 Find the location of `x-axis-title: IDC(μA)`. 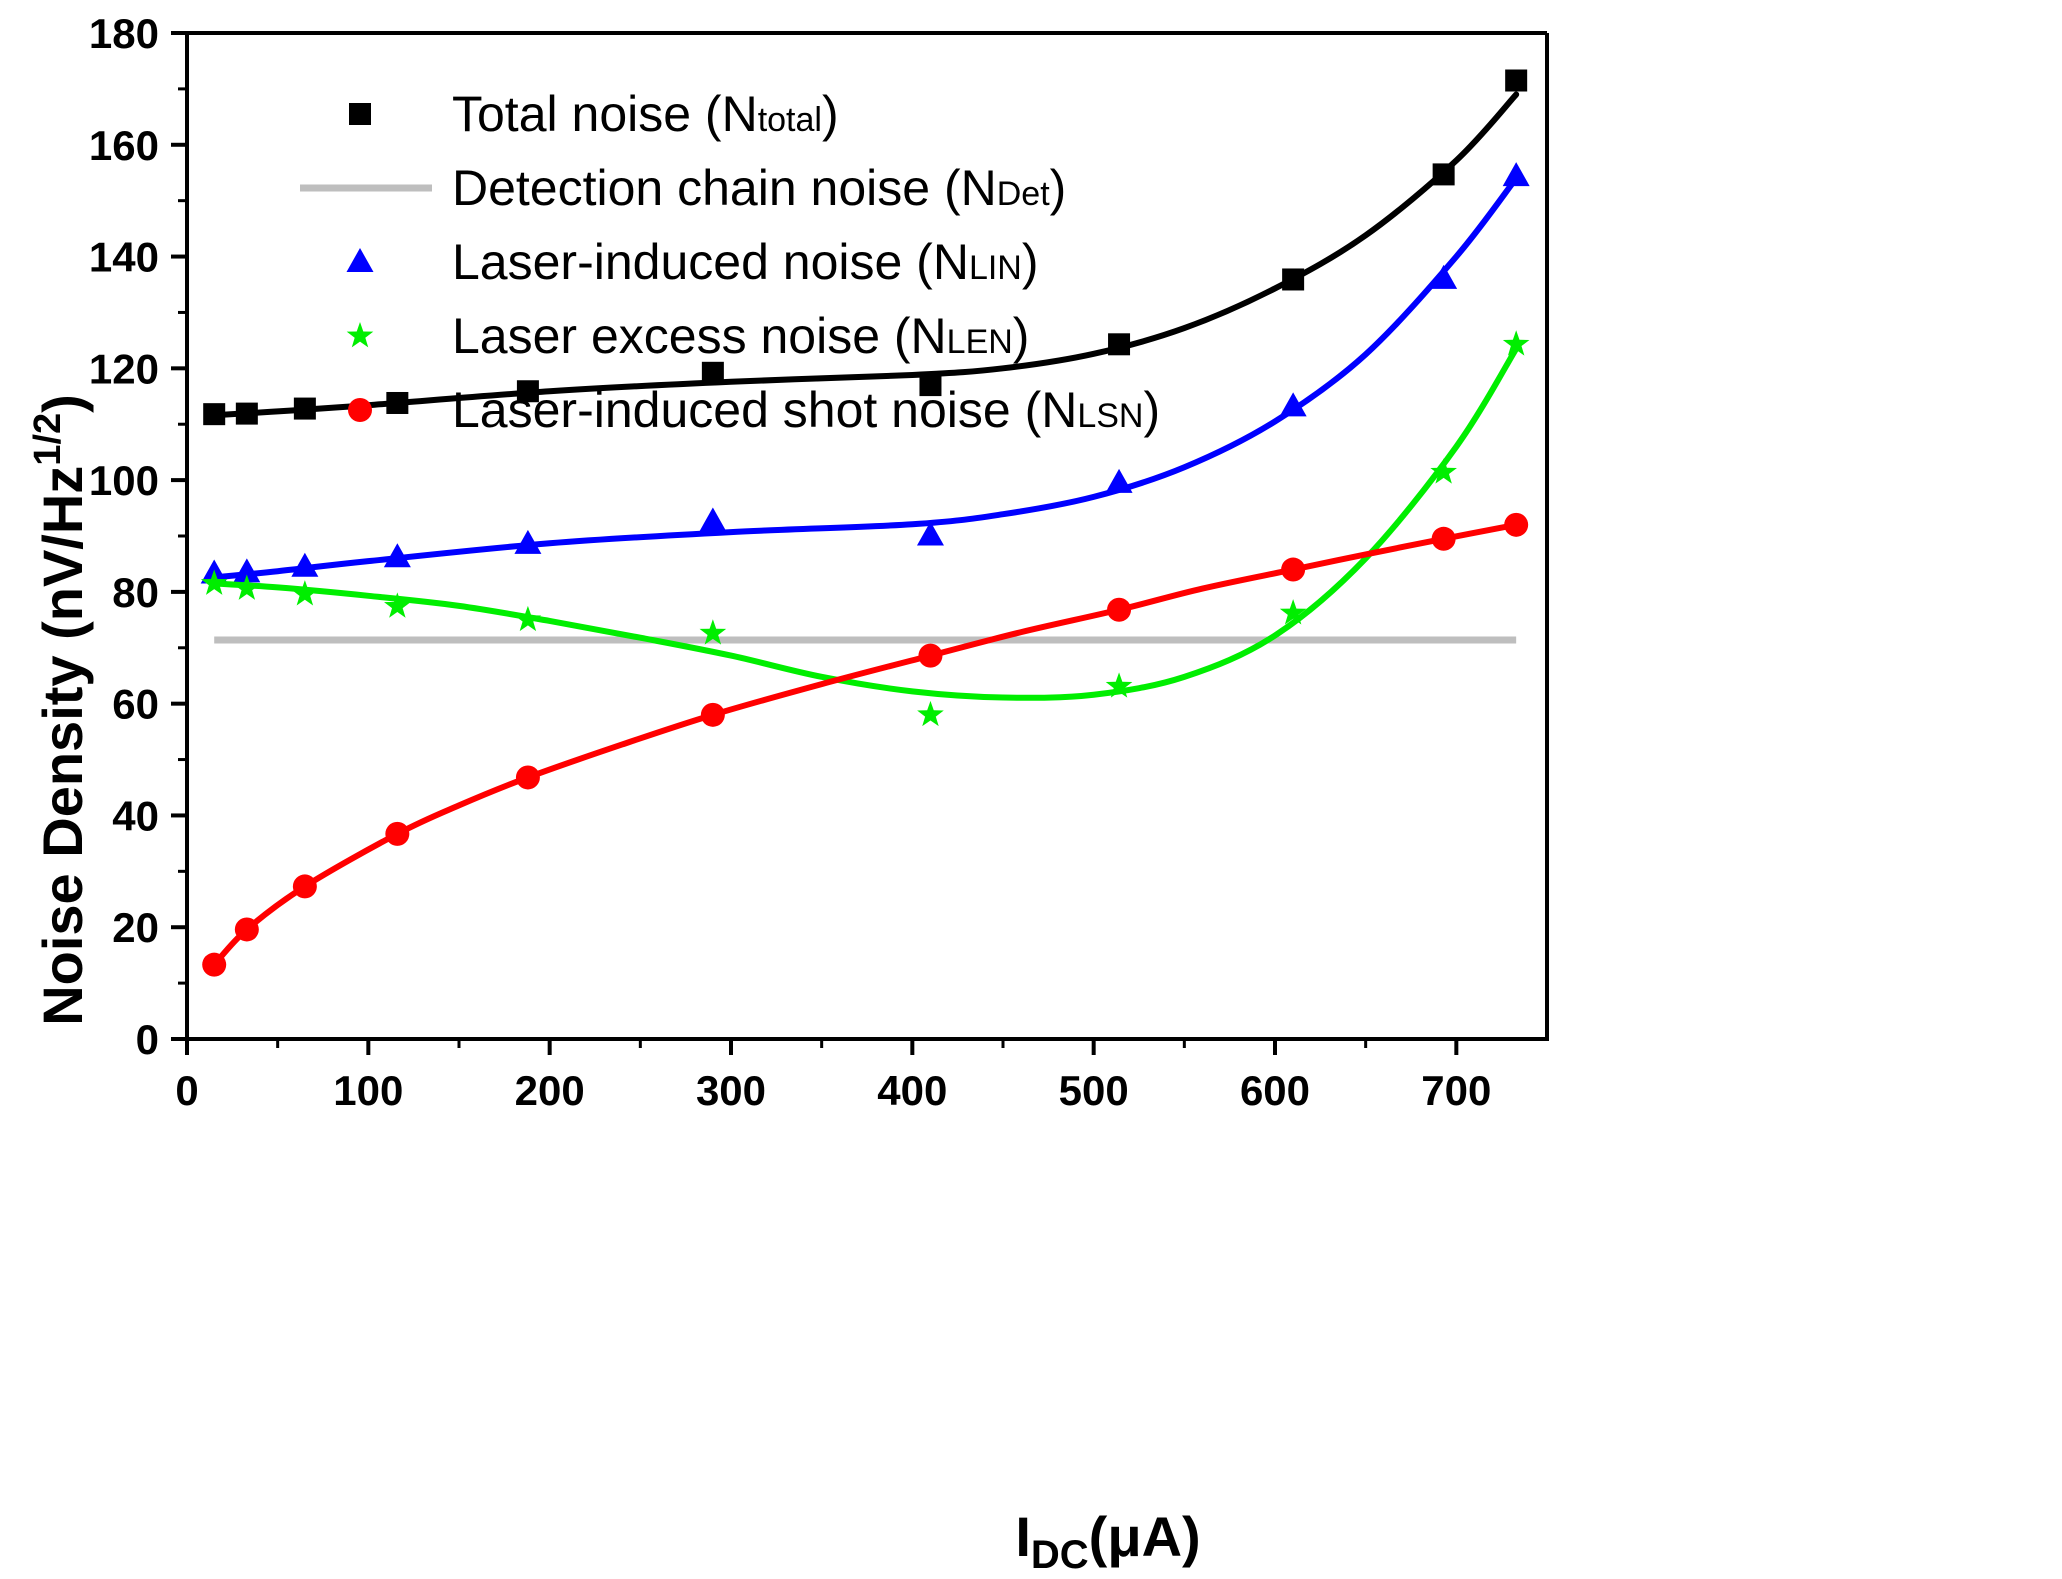

x-axis-title: IDC(μA) is located at coordinates (1107, 1541).